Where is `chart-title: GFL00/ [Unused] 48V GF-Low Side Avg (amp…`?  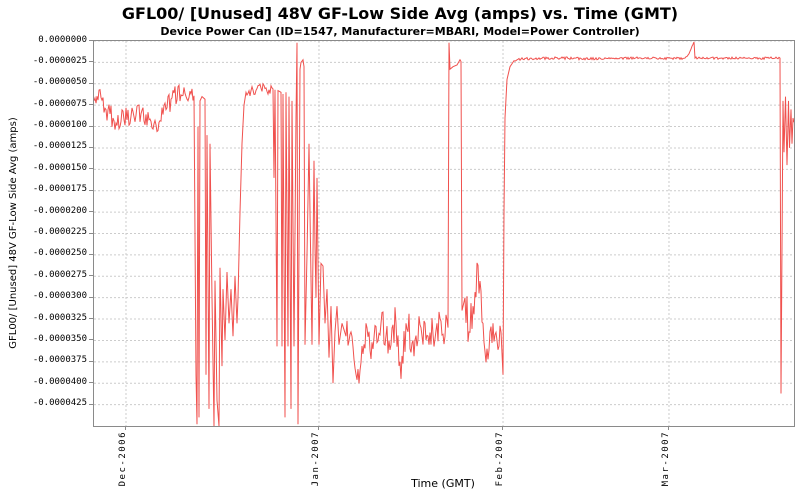 chart-title: GFL00/ [Unused] 48V GF-Low Side Avg (amp… is located at coordinates (400, 13).